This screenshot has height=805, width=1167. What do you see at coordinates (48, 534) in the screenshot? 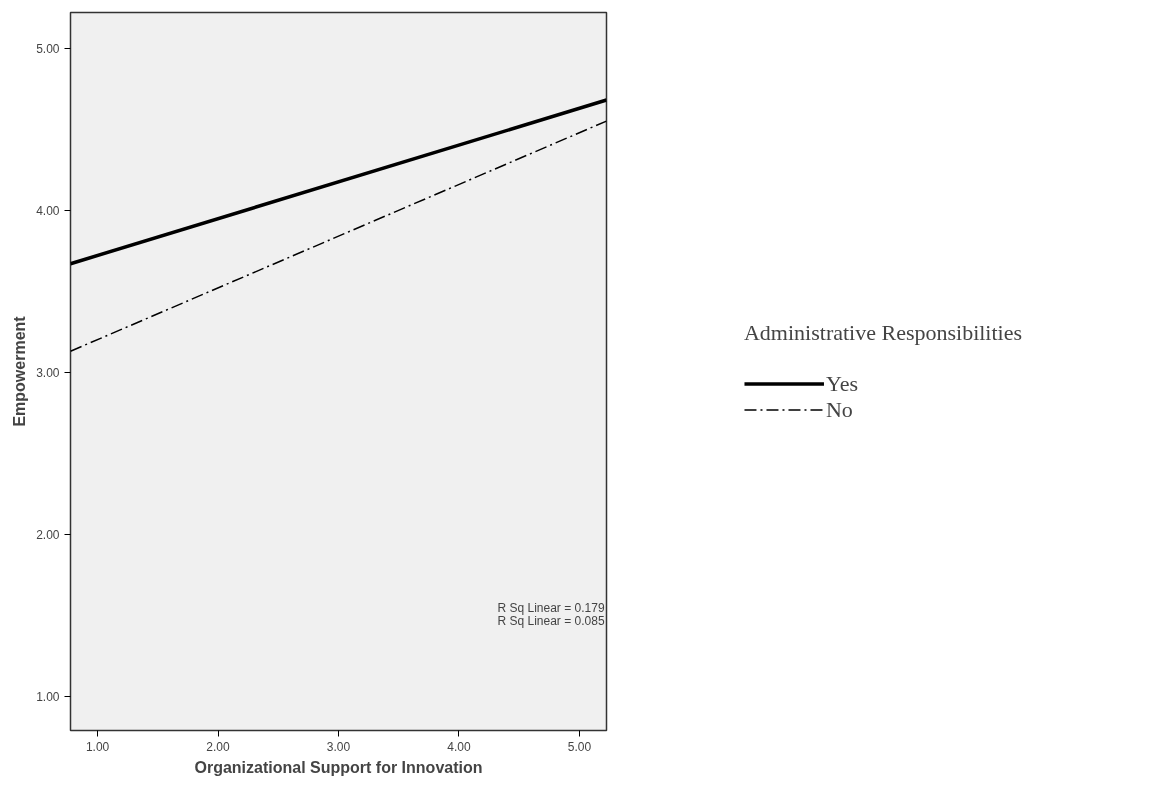
I see `y-tick-label: 2.00` at bounding box center [48, 534].